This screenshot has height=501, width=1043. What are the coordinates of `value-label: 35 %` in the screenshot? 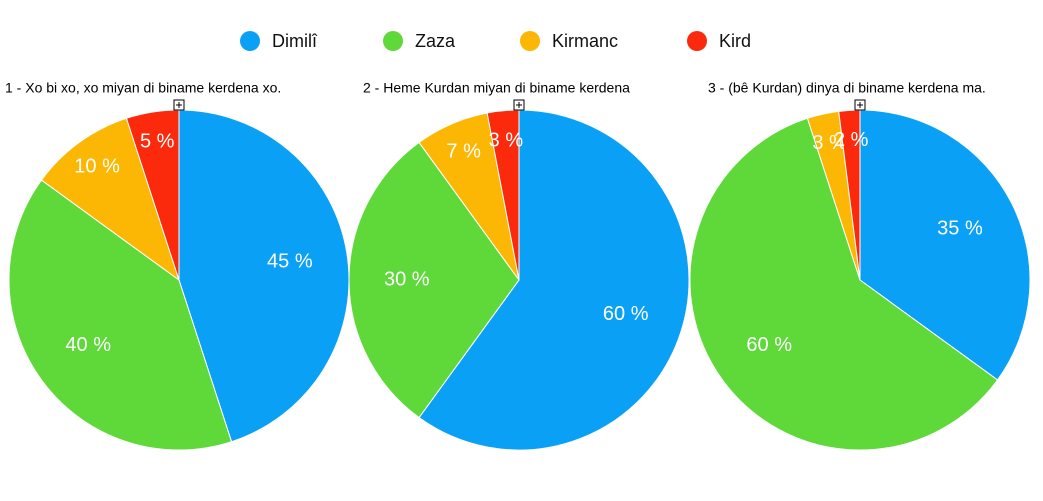 It's located at (960, 228).